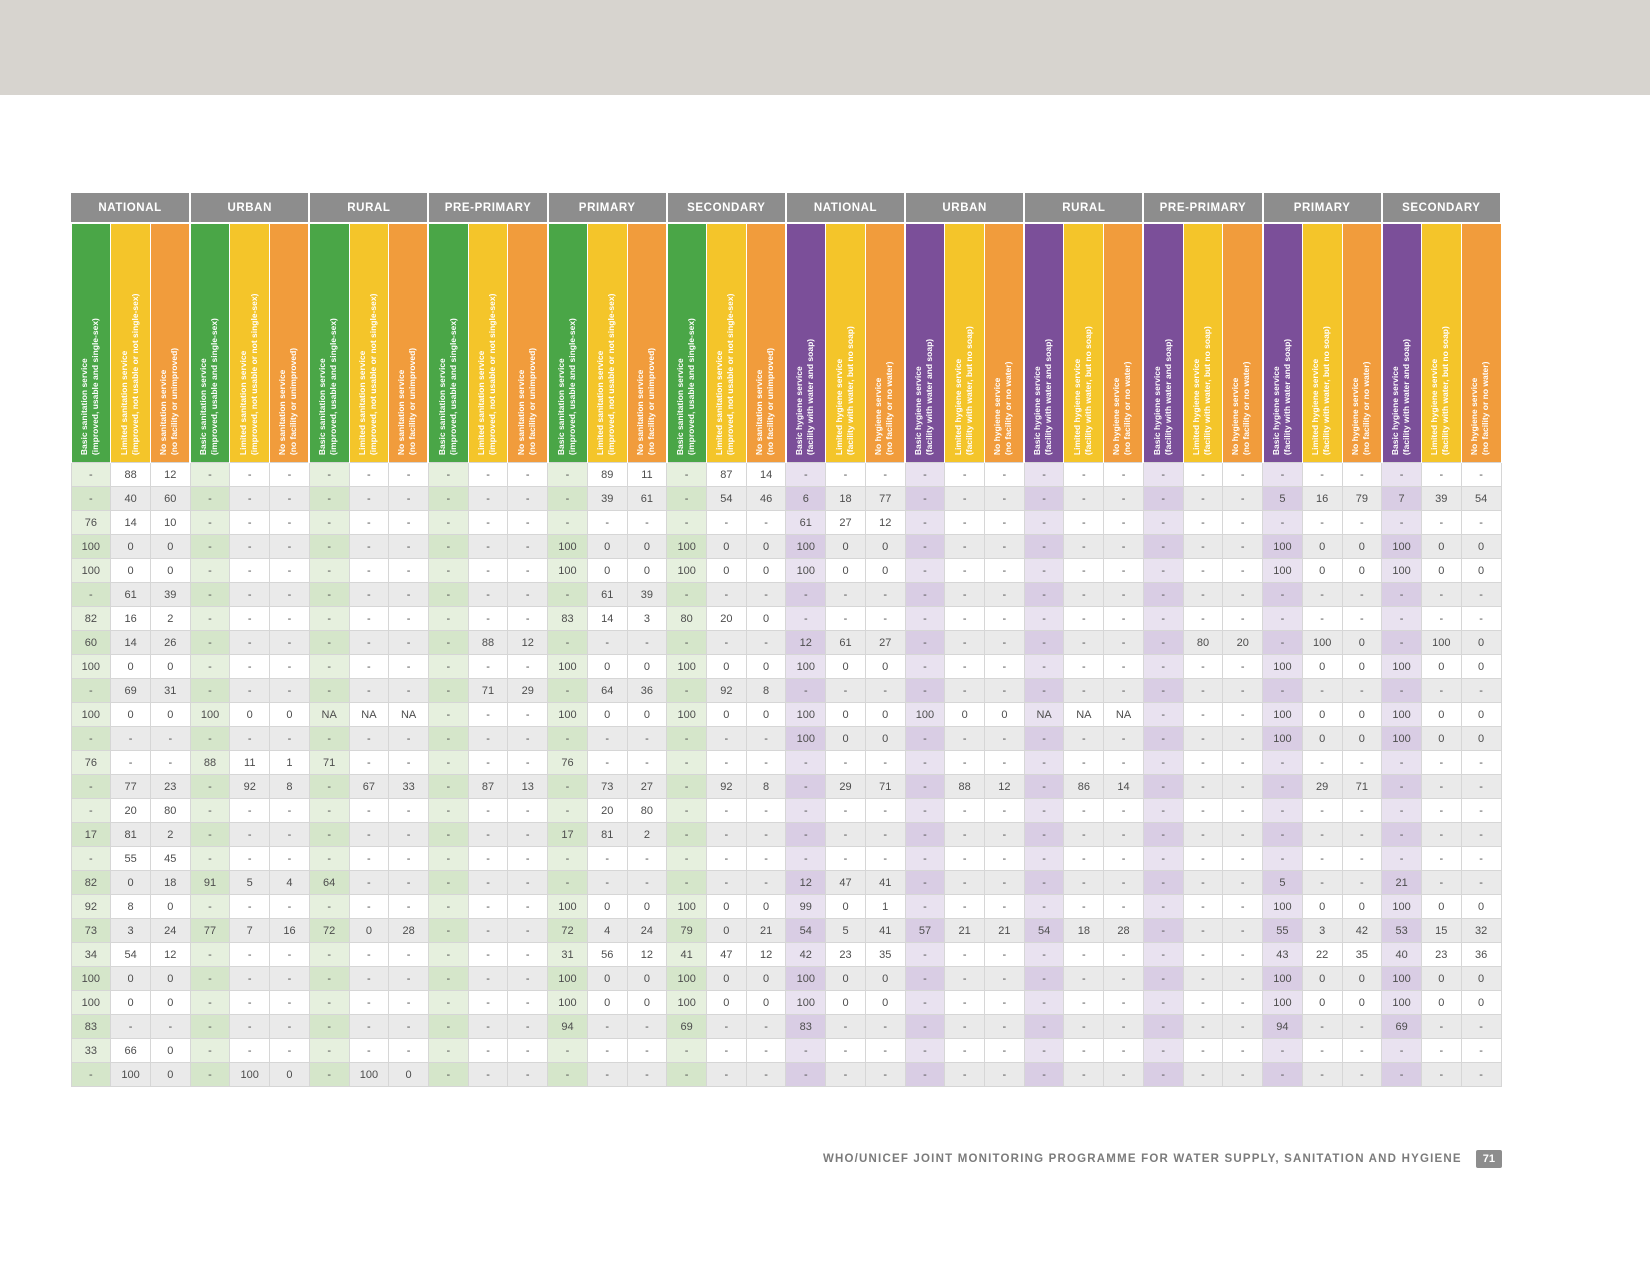  I want to click on table-cell: 16, so click(289, 930).